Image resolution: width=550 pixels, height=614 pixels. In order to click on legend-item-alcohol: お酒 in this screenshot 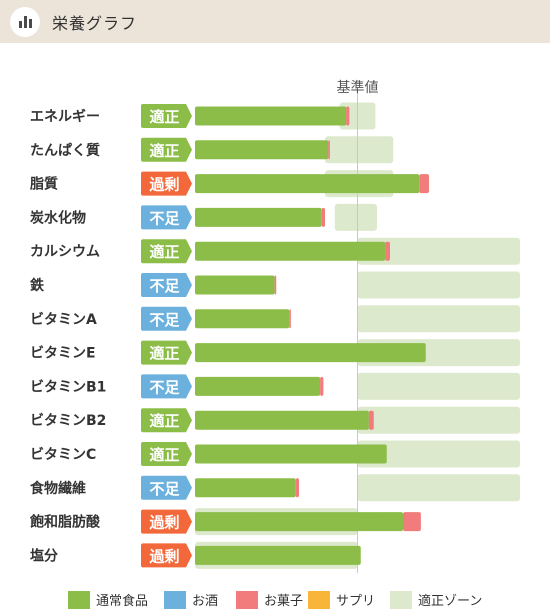, I will do `click(191, 599)`.